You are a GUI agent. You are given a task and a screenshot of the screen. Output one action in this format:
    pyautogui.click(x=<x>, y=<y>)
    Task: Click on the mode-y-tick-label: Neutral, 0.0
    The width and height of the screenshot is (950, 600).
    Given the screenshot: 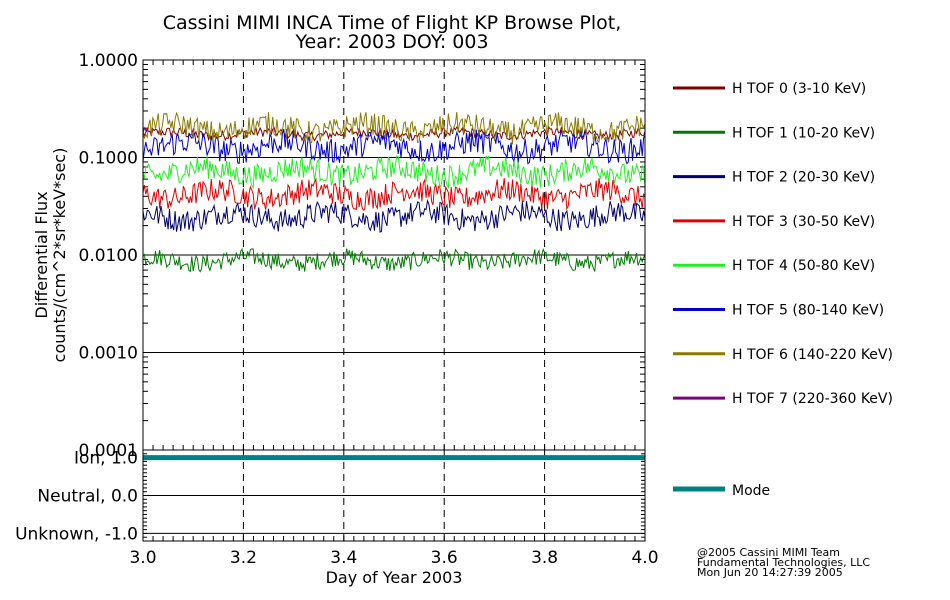 What is the action you would take?
    pyautogui.click(x=87, y=497)
    